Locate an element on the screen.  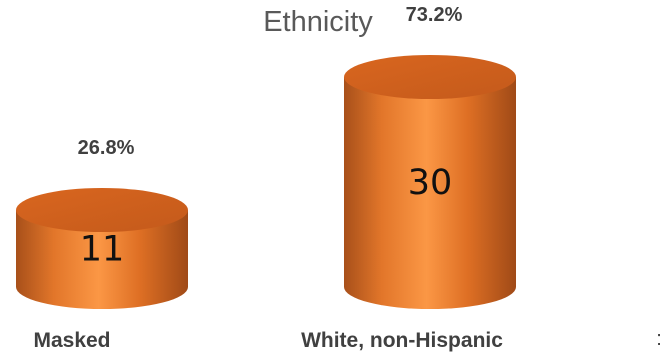
data-label-0: 11 is located at coordinates (102, 250).